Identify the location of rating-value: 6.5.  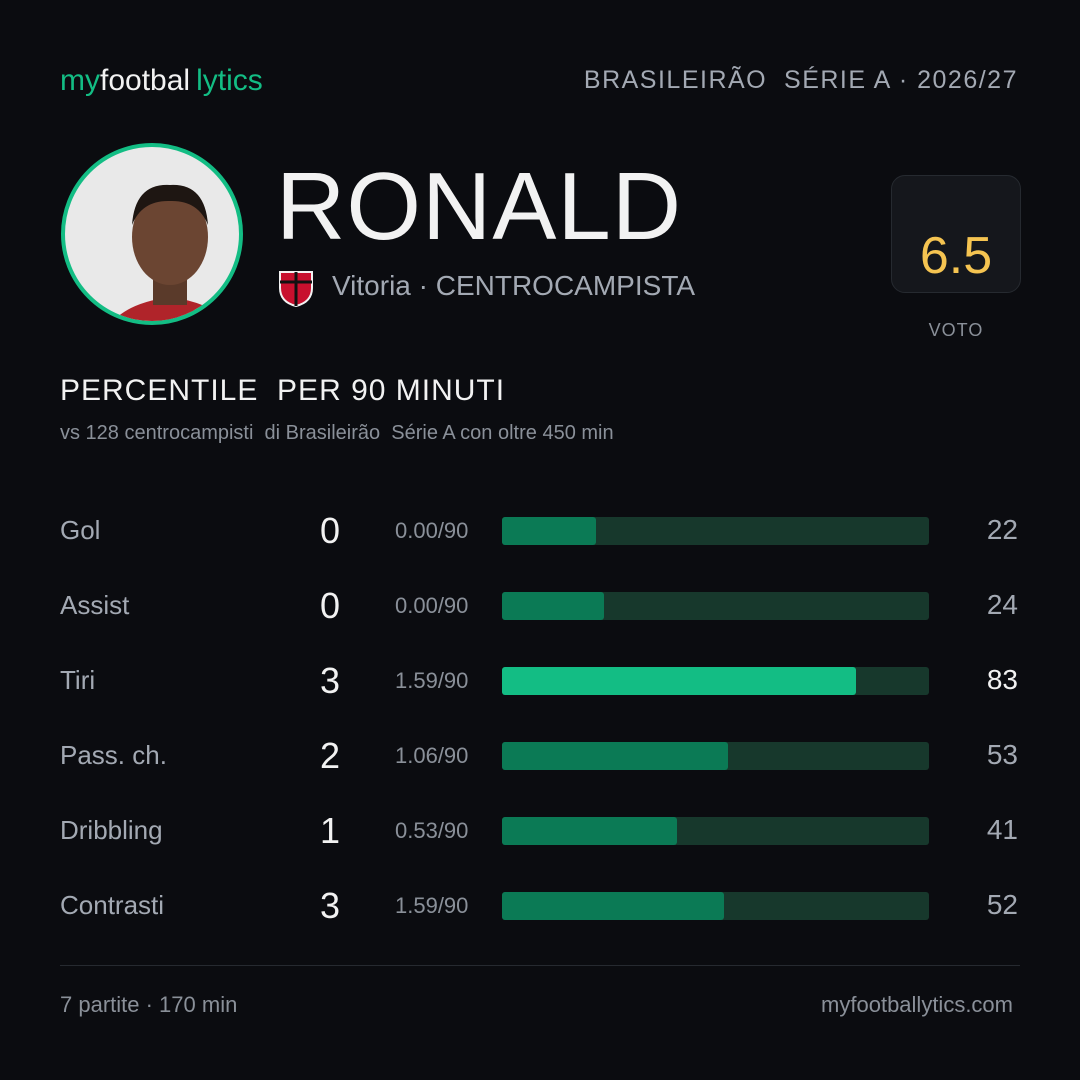
(956, 256).